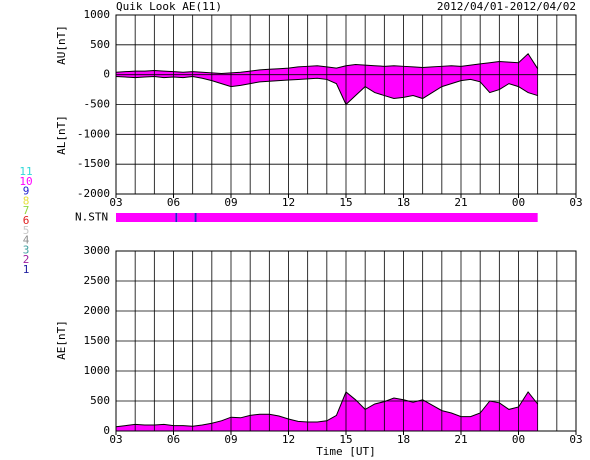 The image size is (590, 460). Describe the element at coordinates (506, 6) in the screenshot. I see `date-range: 2012/04/01-2012/04/02` at that location.